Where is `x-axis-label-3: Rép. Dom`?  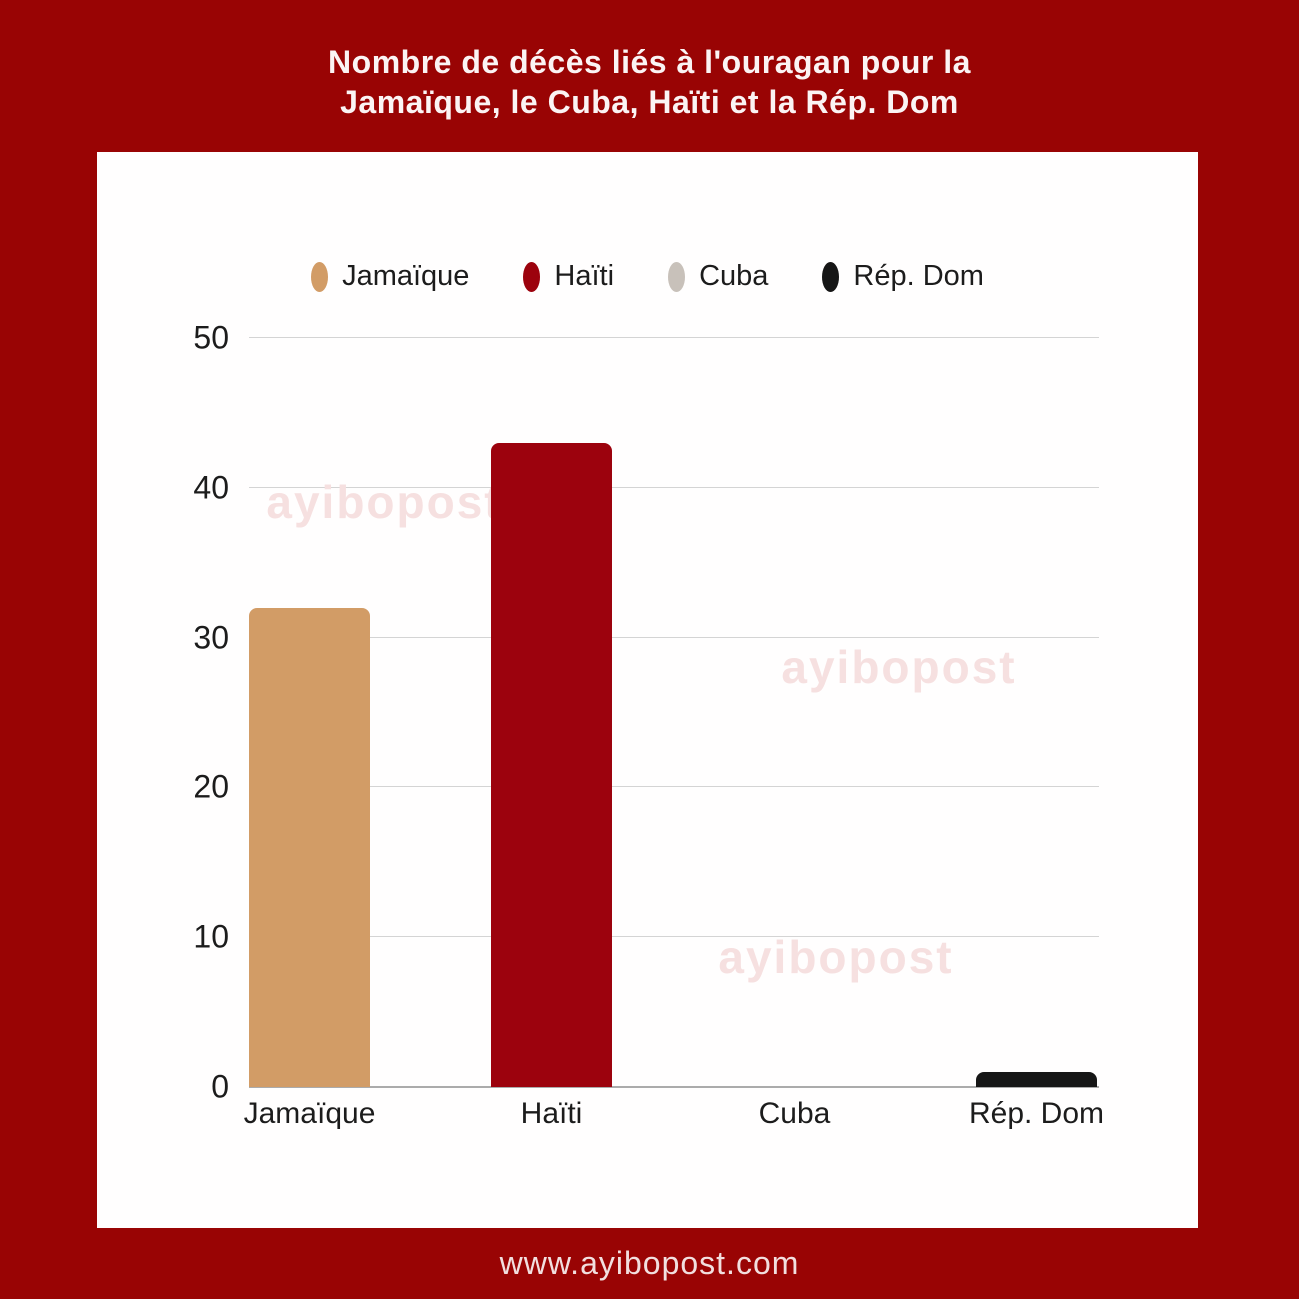 x-axis-label-3: Rép. Dom is located at coordinates (1036, 1113).